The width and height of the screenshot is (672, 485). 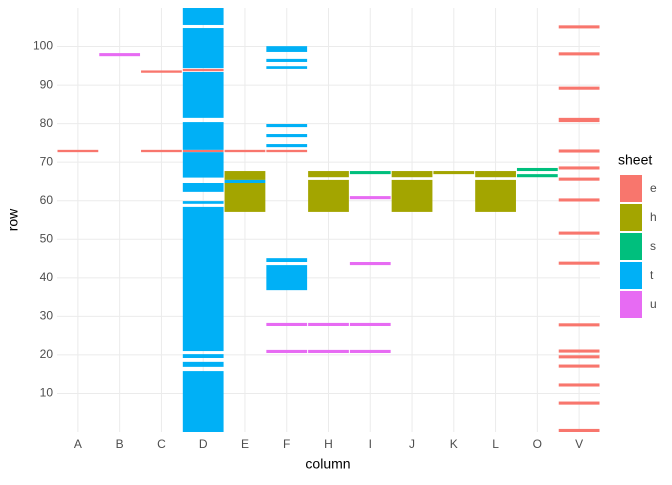 I want to click on x-tick-label: K, so click(x=454, y=444).